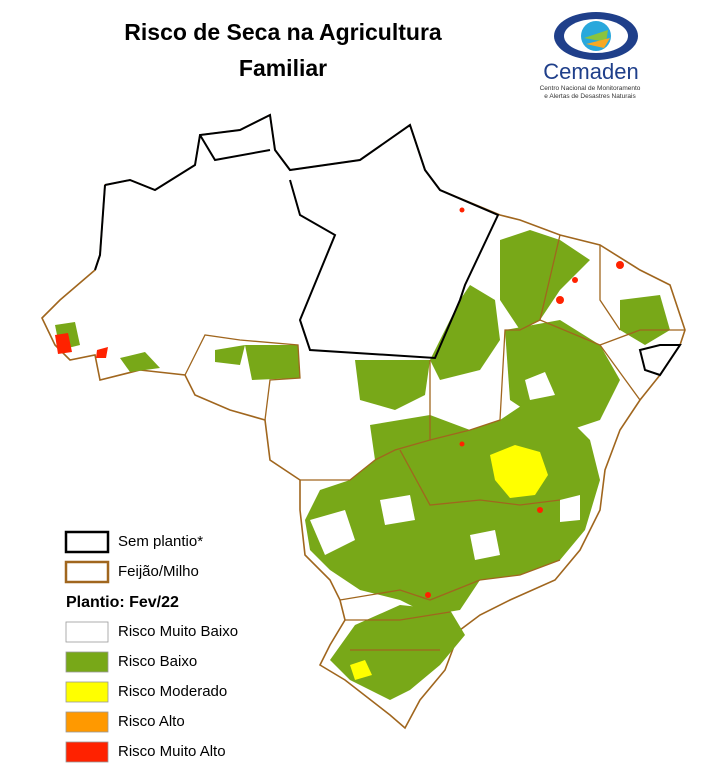 The height and width of the screenshot is (768, 701). Describe the element at coordinates (283, 32) in the screenshot. I see `title: Risco de Seca na Agricultura` at that location.